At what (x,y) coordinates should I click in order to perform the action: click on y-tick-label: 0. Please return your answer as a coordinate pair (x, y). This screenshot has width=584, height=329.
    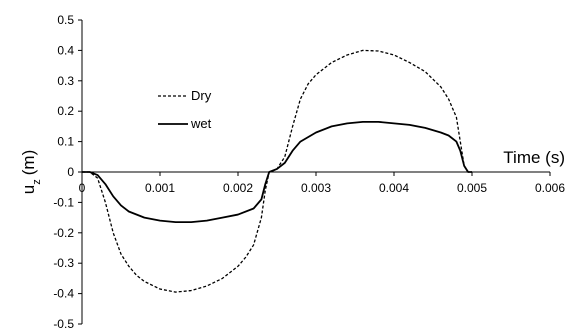
    Looking at the image, I should click on (70, 172).